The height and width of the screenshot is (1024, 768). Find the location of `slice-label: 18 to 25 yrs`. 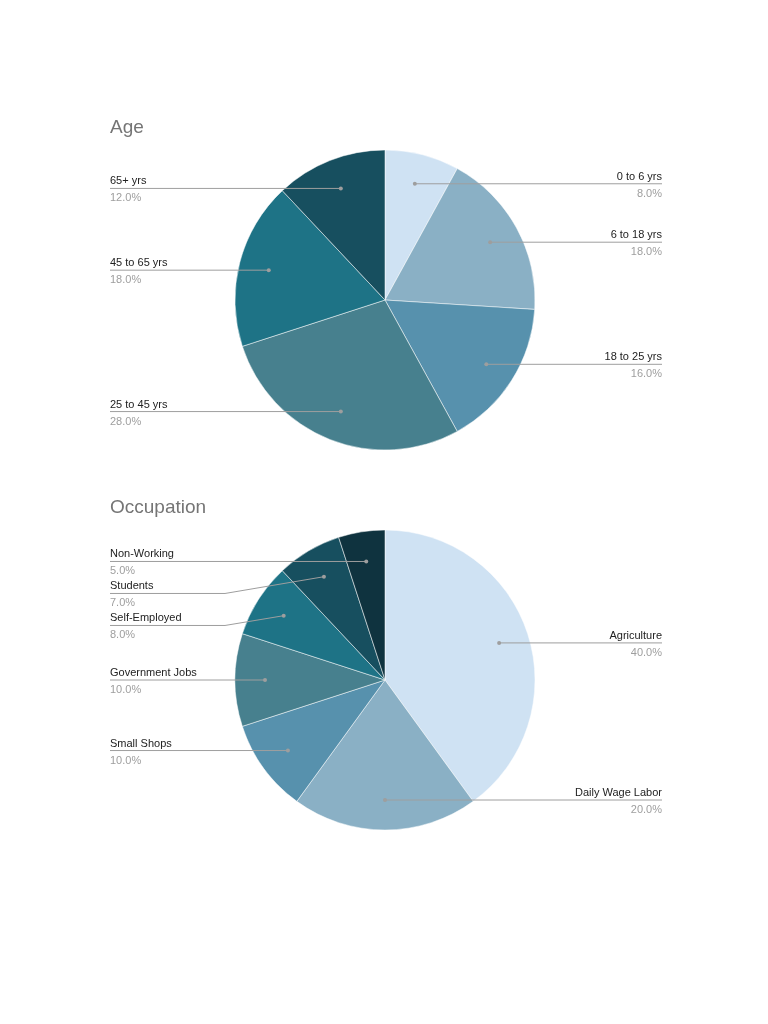

slice-label: 18 to 25 yrs is located at coordinates (633, 356).